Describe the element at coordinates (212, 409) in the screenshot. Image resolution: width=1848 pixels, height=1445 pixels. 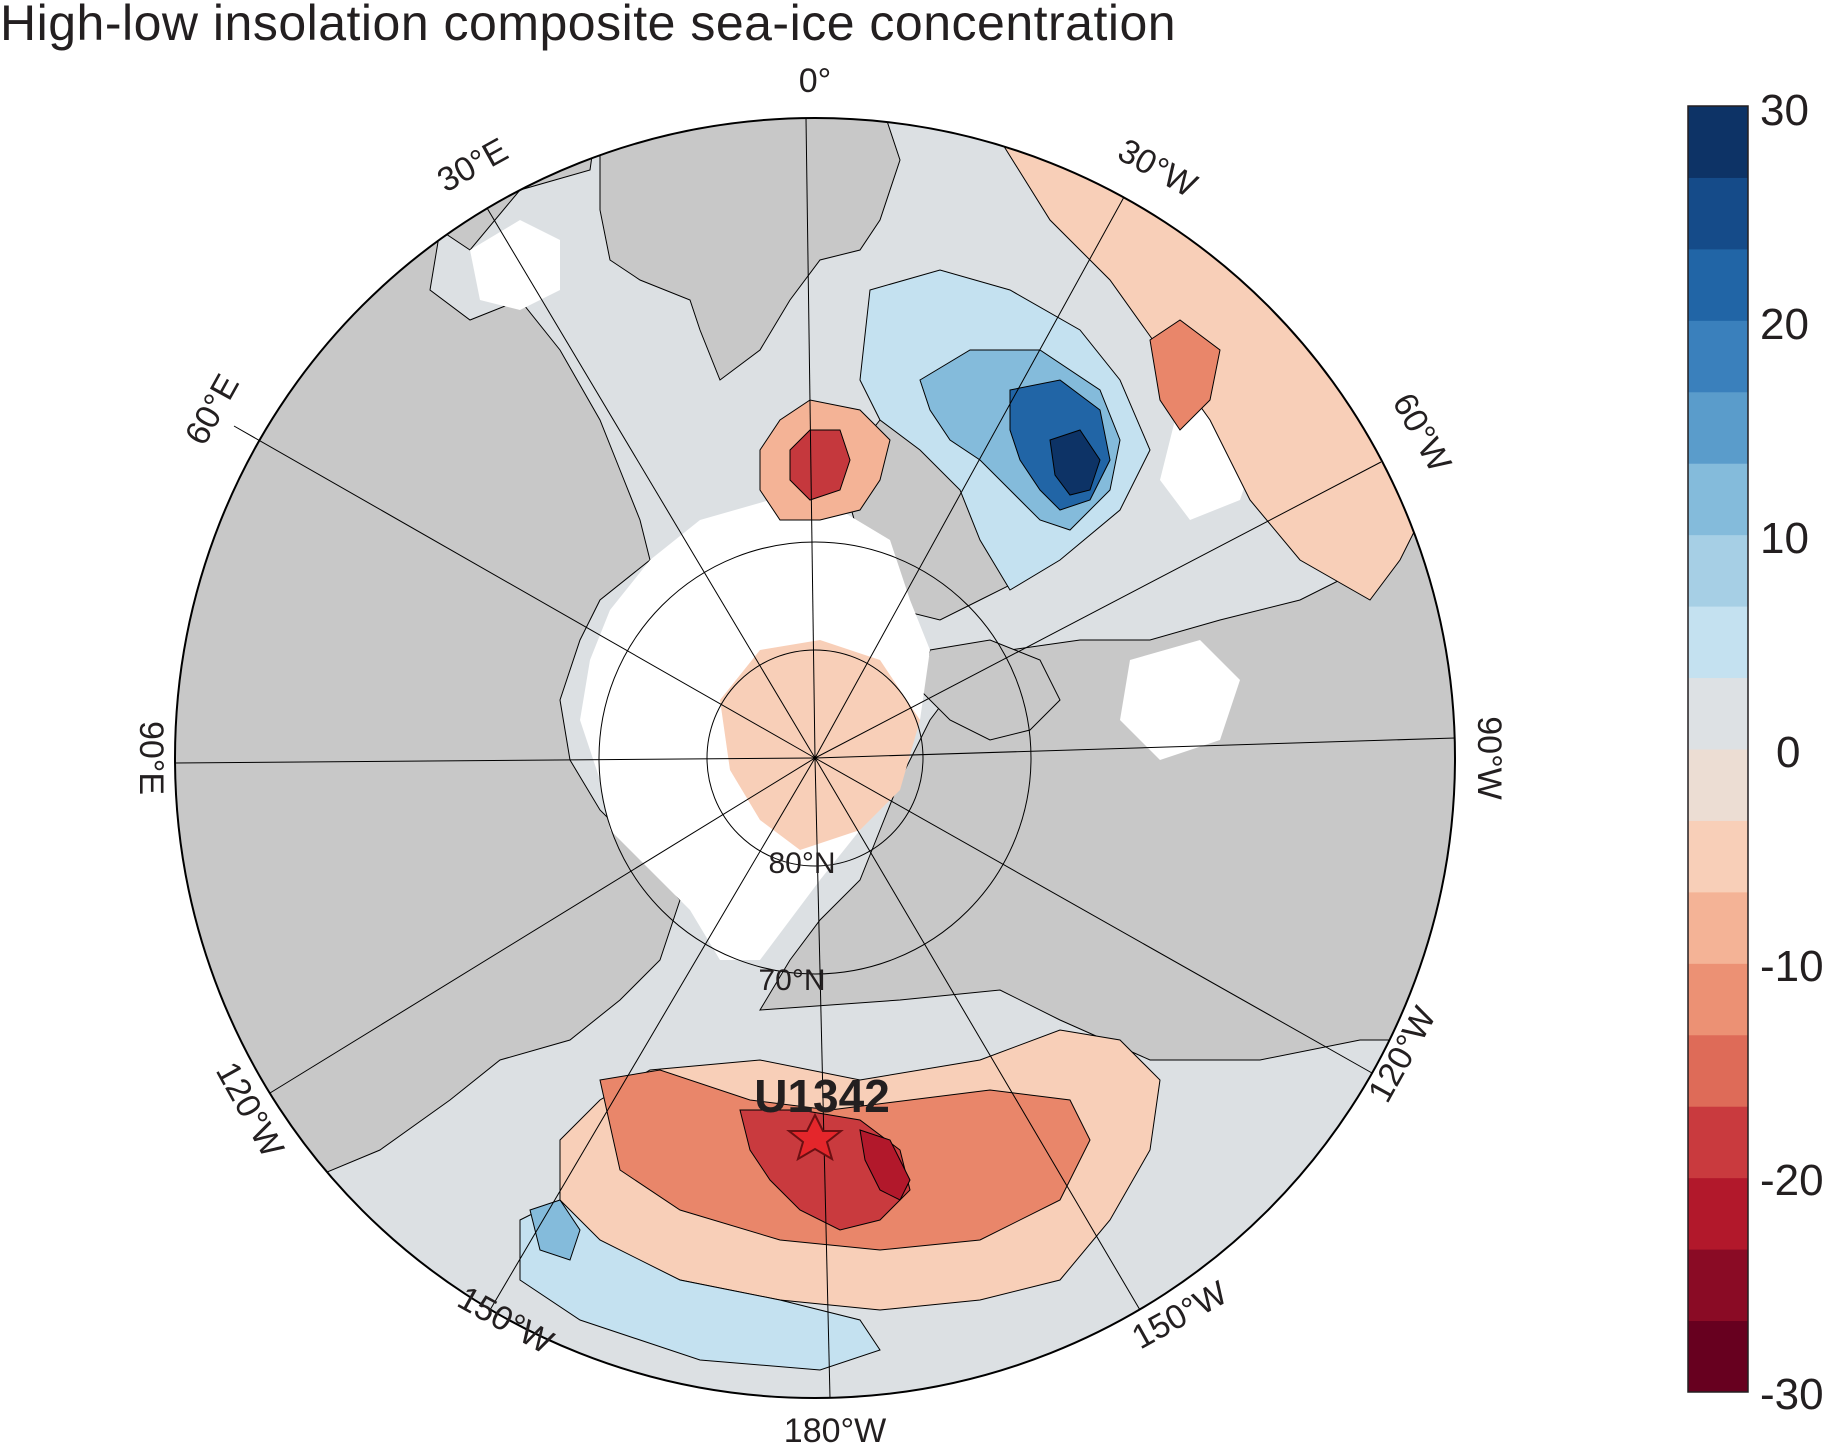
I see `lon-label-60e: 60°E` at that location.